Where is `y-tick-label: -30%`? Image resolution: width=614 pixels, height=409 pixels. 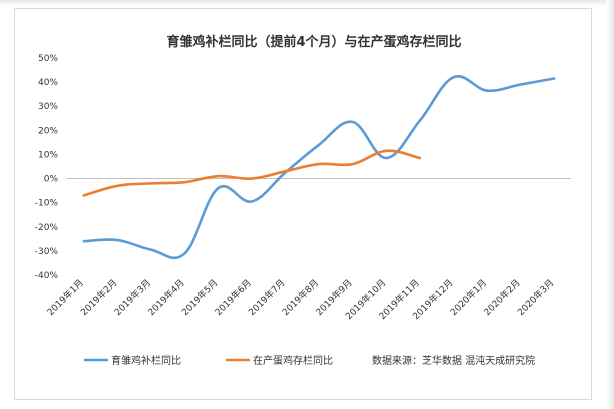
y-tick-label: -30% is located at coordinates (47, 252).